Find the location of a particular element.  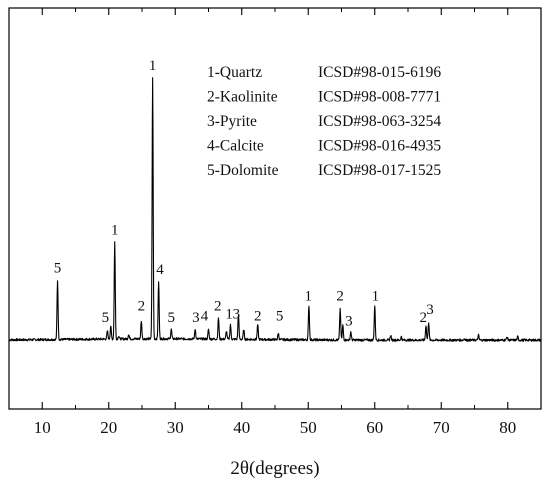

legend-label: 1-Quartz is located at coordinates (234, 72).